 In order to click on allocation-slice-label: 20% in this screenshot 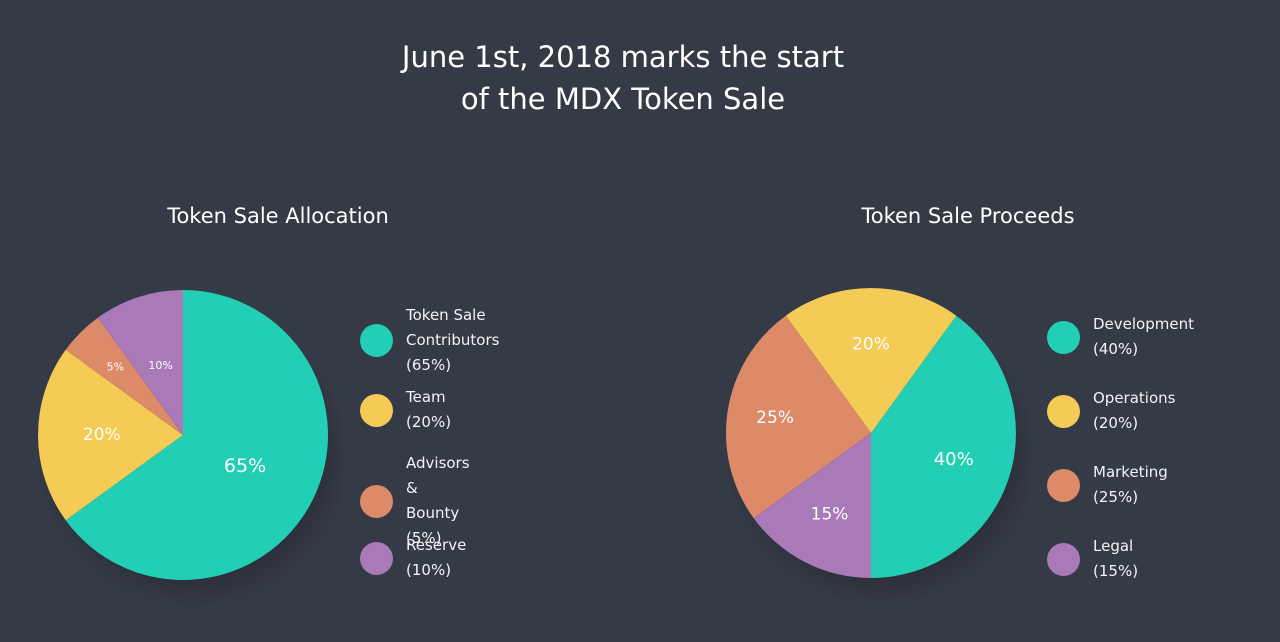, I will do `click(102, 435)`.